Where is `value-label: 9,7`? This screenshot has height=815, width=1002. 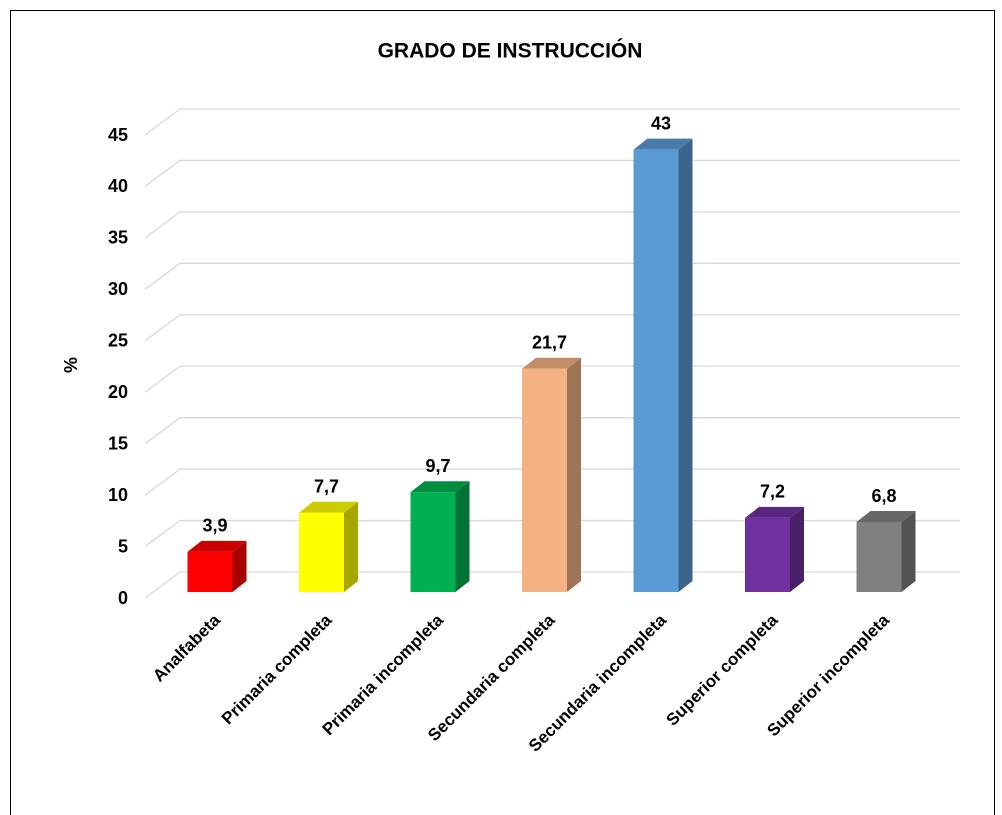
value-label: 9,7 is located at coordinates (437, 466).